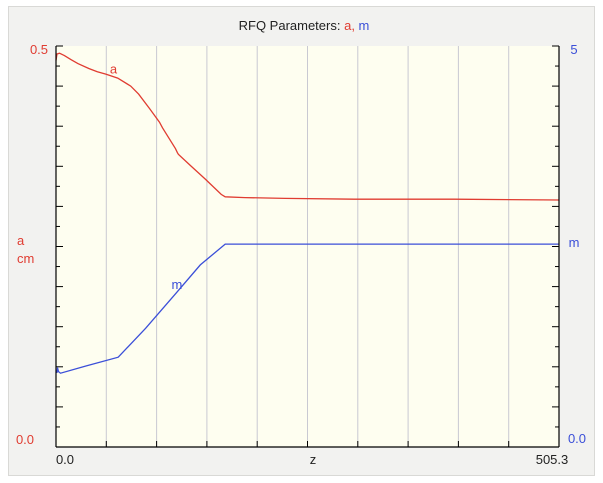 This screenshot has width=603, height=483. I want to click on left-axis-max-label: 0.5, so click(39, 49).